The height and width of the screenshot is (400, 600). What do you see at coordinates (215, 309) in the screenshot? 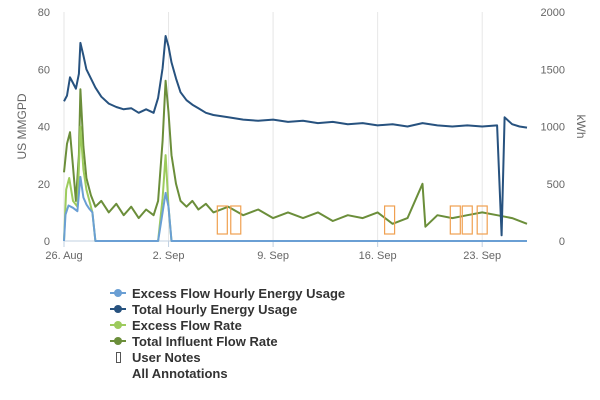
I see `legend-label: Total Hourly Energy Usage` at bounding box center [215, 309].